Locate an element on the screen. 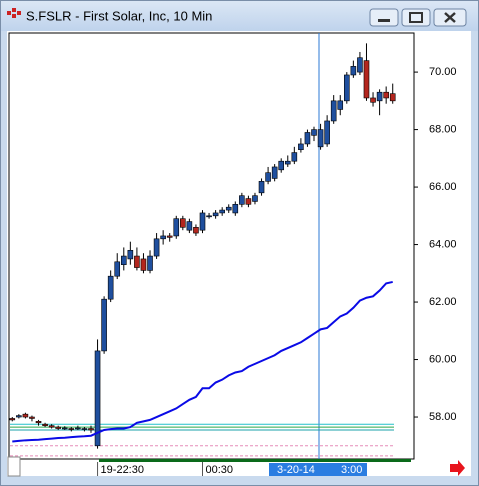 The image size is (479, 486). y-tick-label: 58.00 is located at coordinates (443, 417).